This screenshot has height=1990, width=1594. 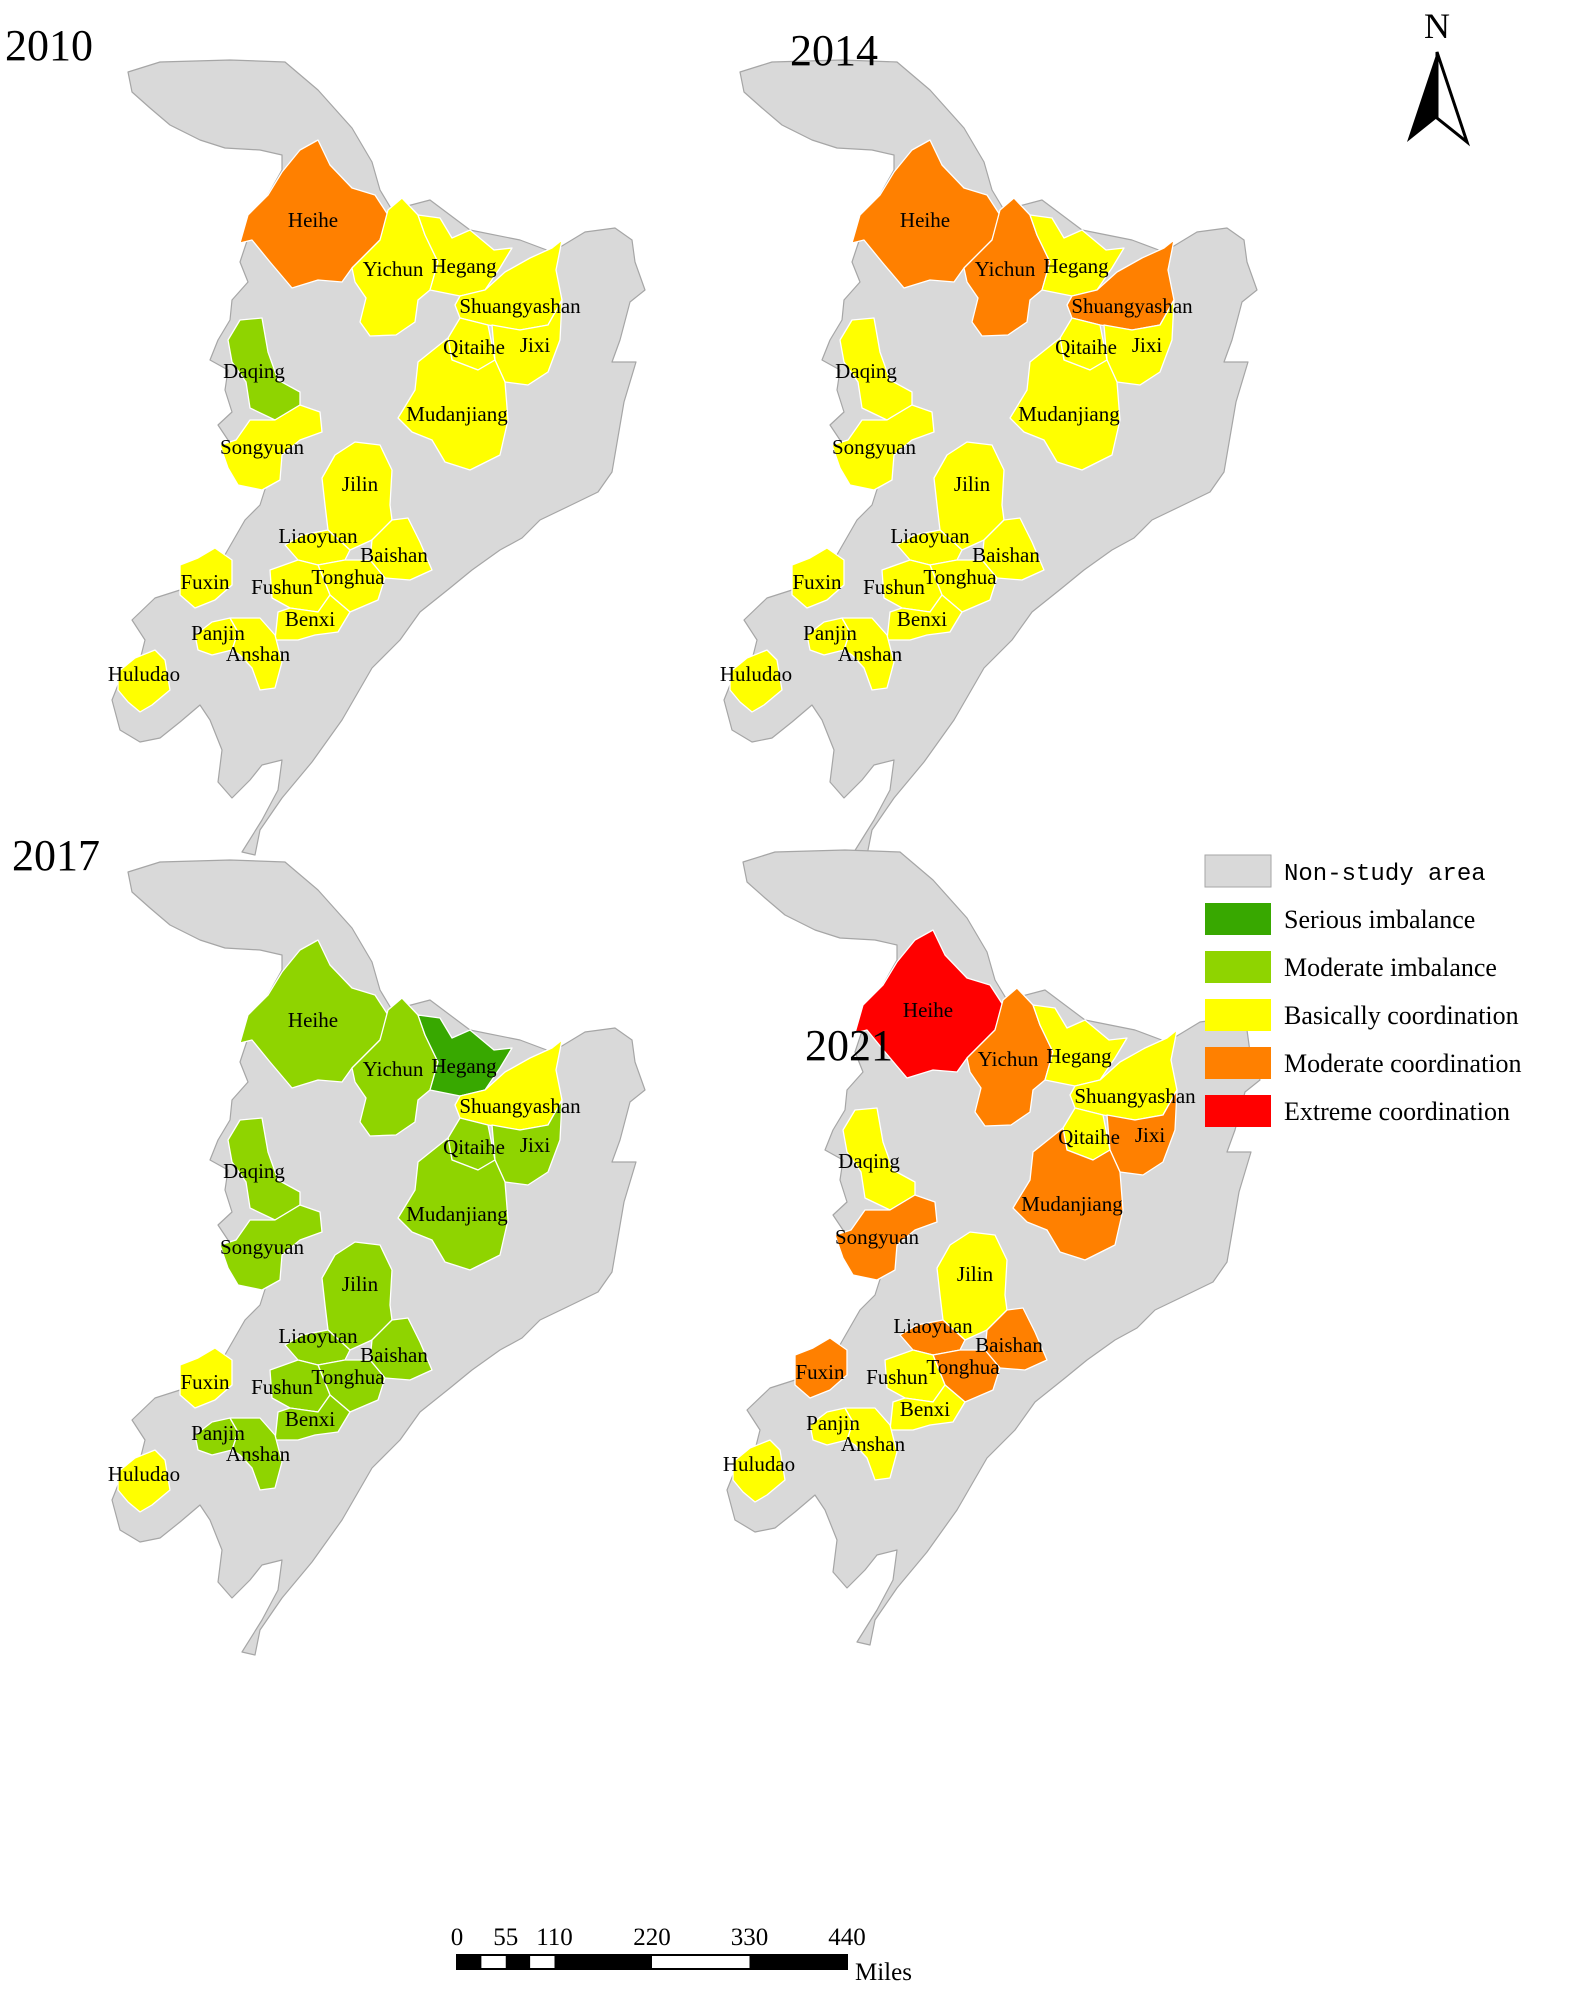 I want to click on scale-bar: 0 55 110 220 330 440 Miles, so click(x=681, y=1955).